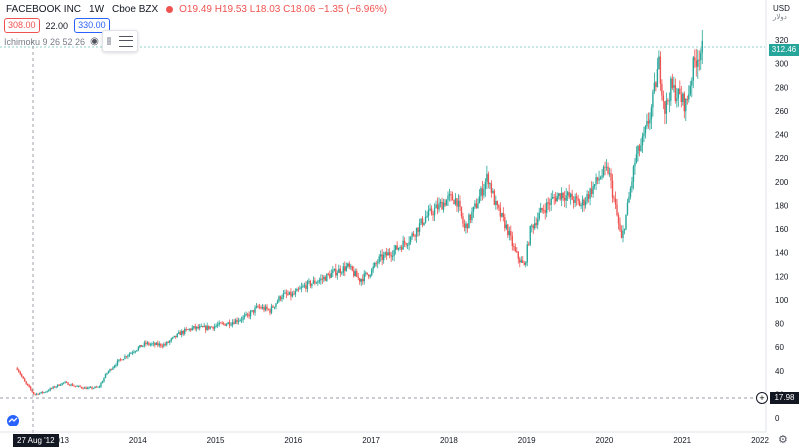 The width and height of the screenshot is (799, 447). What do you see at coordinates (13, 420) in the screenshot?
I see `tradingview-logo-icon` at bounding box center [13, 420].